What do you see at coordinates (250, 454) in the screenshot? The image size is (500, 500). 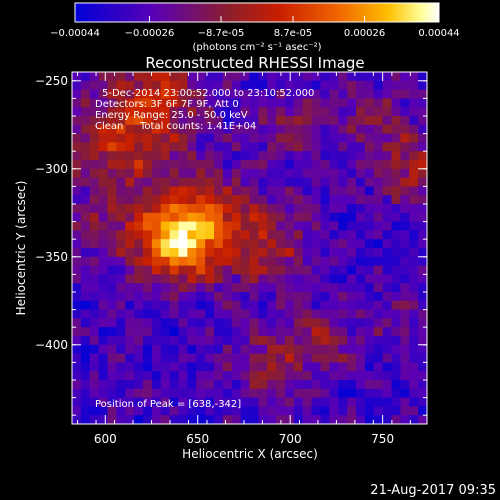 I see `x-axis-label: Heliocentric X (arcsec)` at bounding box center [250, 454].